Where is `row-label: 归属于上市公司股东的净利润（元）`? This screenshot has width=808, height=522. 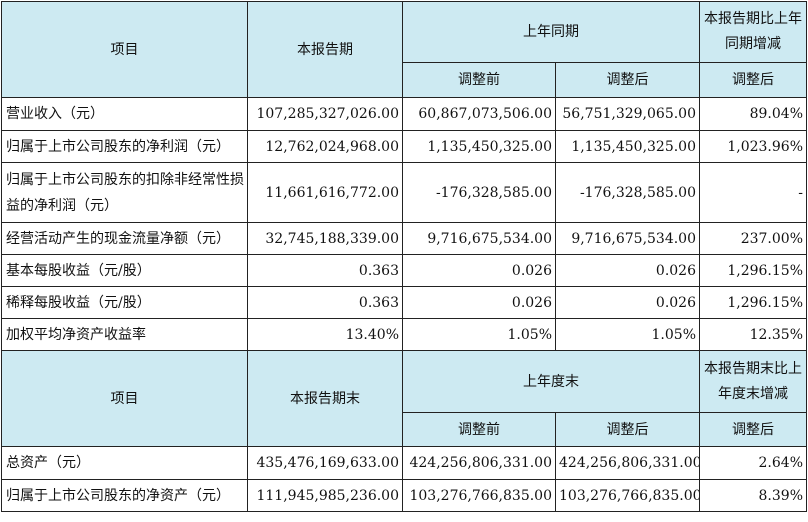 row-label: 归属于上市公司股东的净利润（元） is located at coordinates (124, 146).